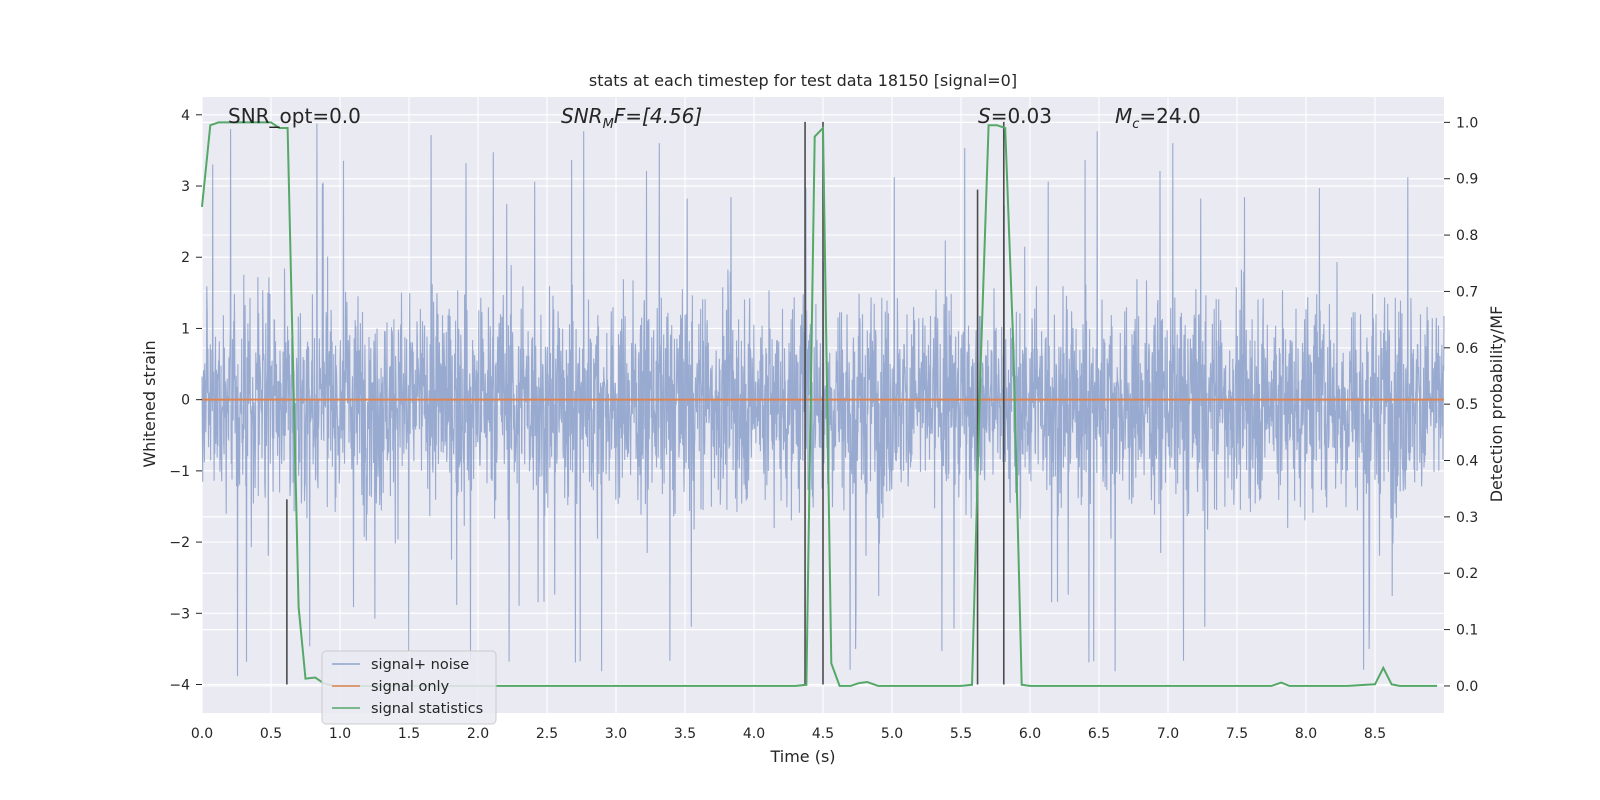 The width and height of the screenshot is (1600, 800). I want to click on annotation-mc-rest: =24.0, so click(1169, 116).